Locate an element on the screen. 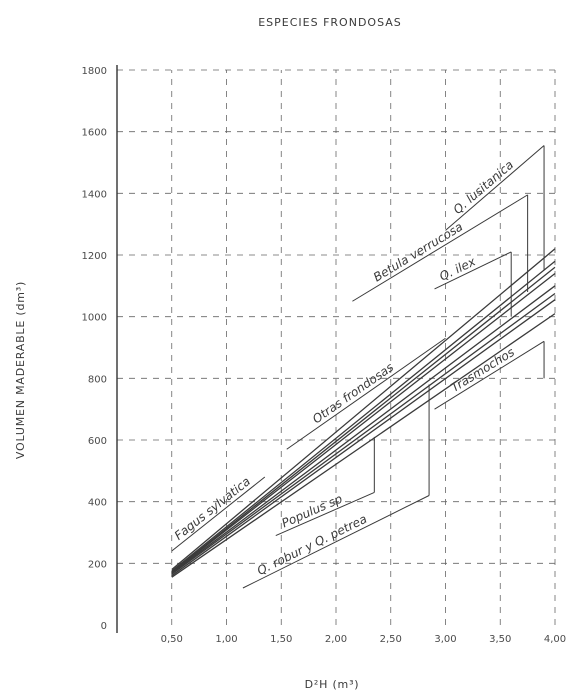  x-tick-label-3: 2,00 is located at coordinates (336, 639).